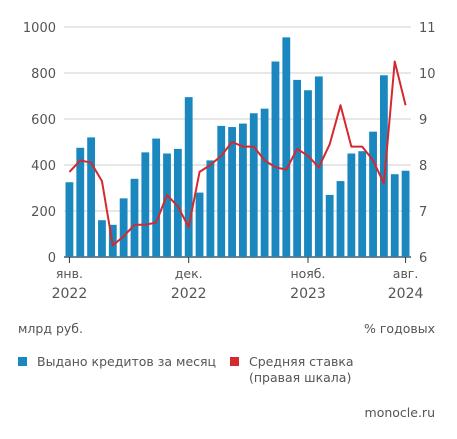  Describe the element at coordinates (423, 258) in the screenshot. I see `right-tick-label: 6` at that location.